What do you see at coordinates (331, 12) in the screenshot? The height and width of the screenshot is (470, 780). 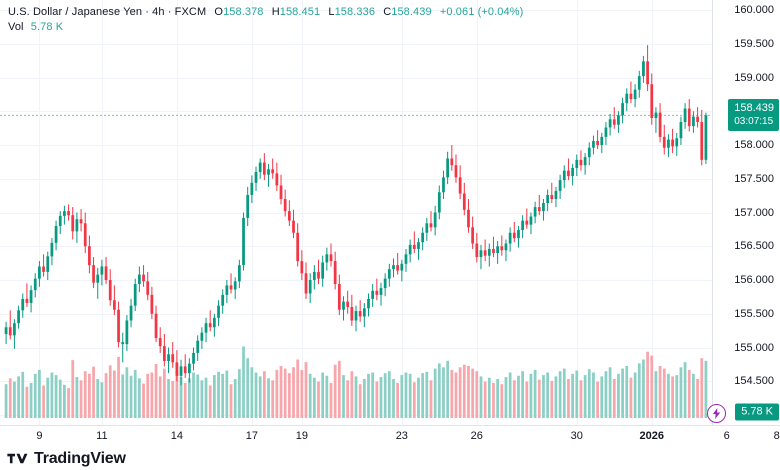 I see `legend-low-key: L` at bounding box center [331, 12].